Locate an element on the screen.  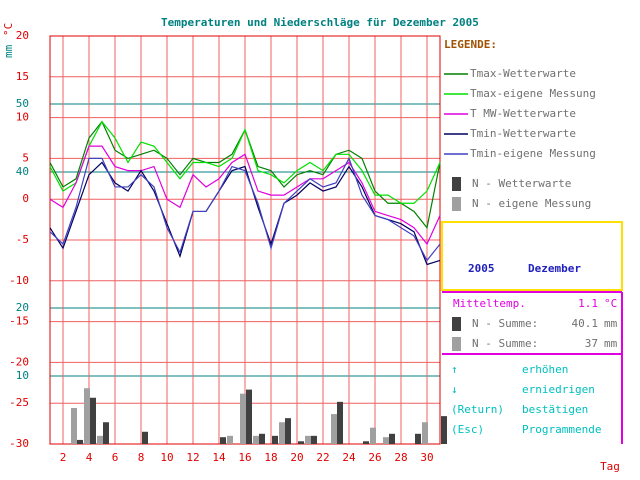
y2-tick-label: 10 is located at coordinates (22, 375).